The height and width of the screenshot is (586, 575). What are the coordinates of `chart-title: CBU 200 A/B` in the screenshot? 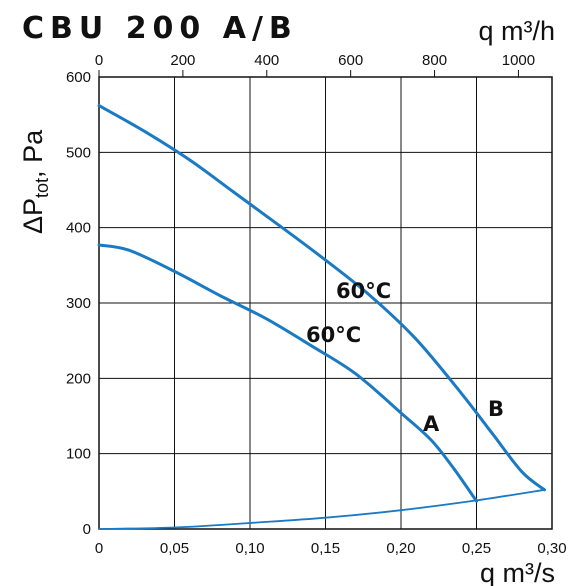 It's located at (160, 28).